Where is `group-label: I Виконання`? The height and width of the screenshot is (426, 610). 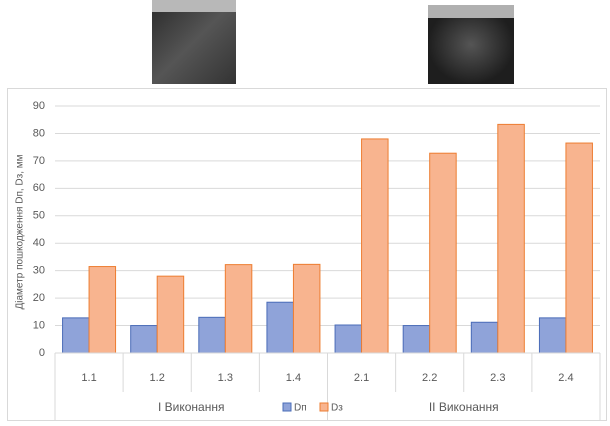 group-label: I Виконання is located at coordinates (191, 407).